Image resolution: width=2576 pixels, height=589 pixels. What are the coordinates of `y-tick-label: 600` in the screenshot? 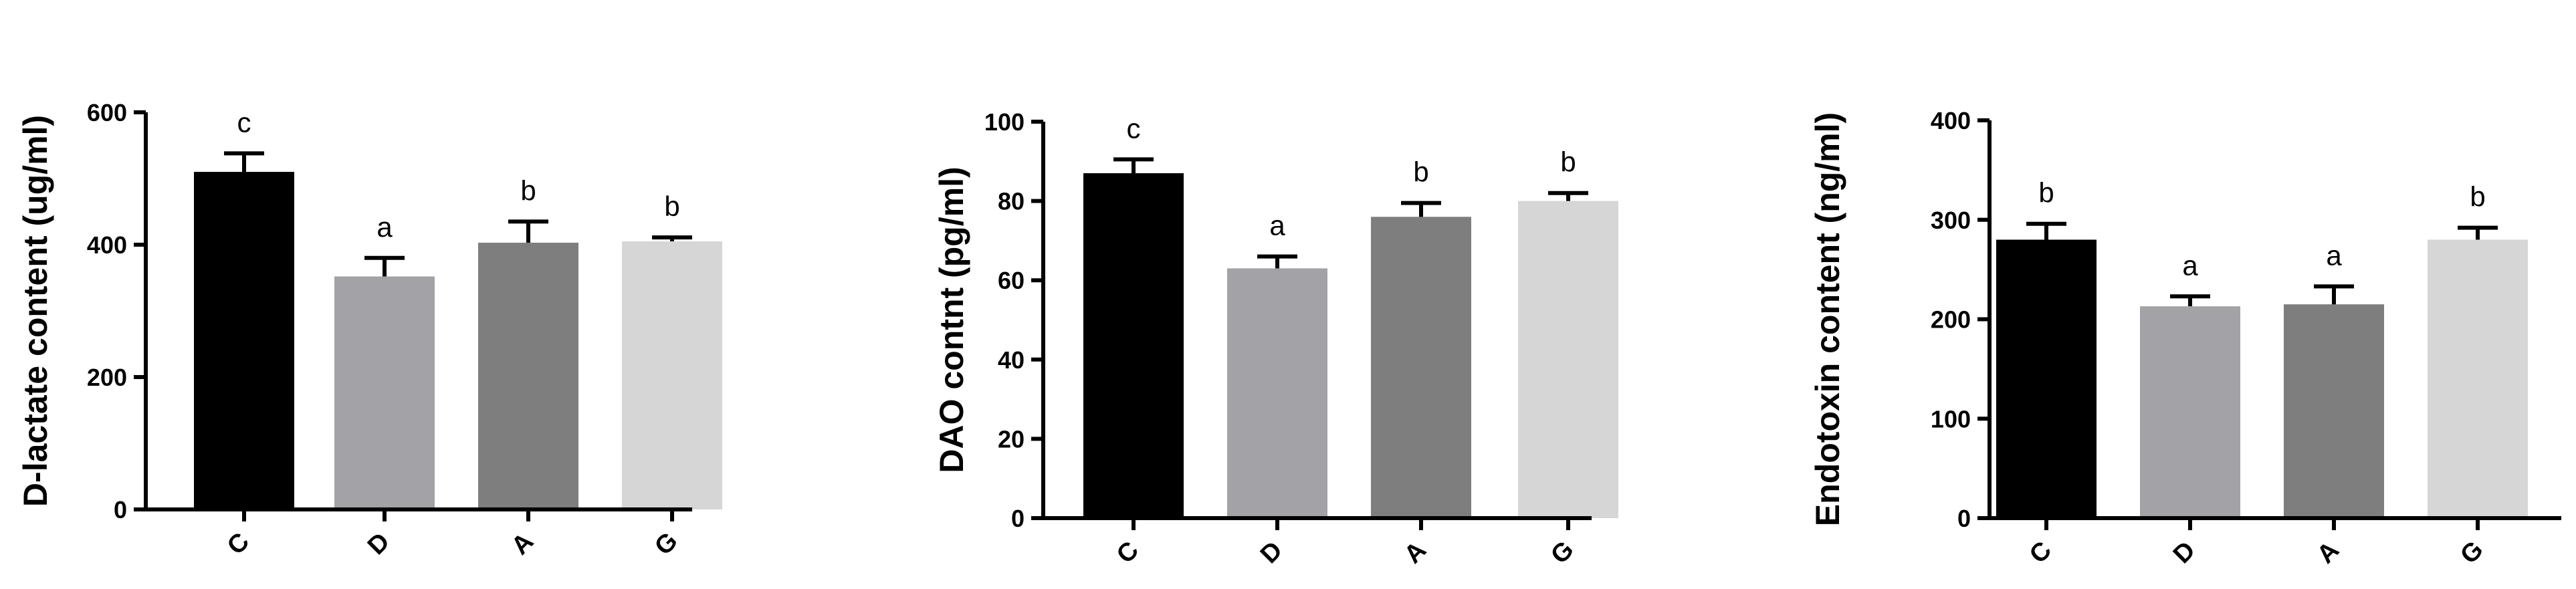 It's located at (107, 113).